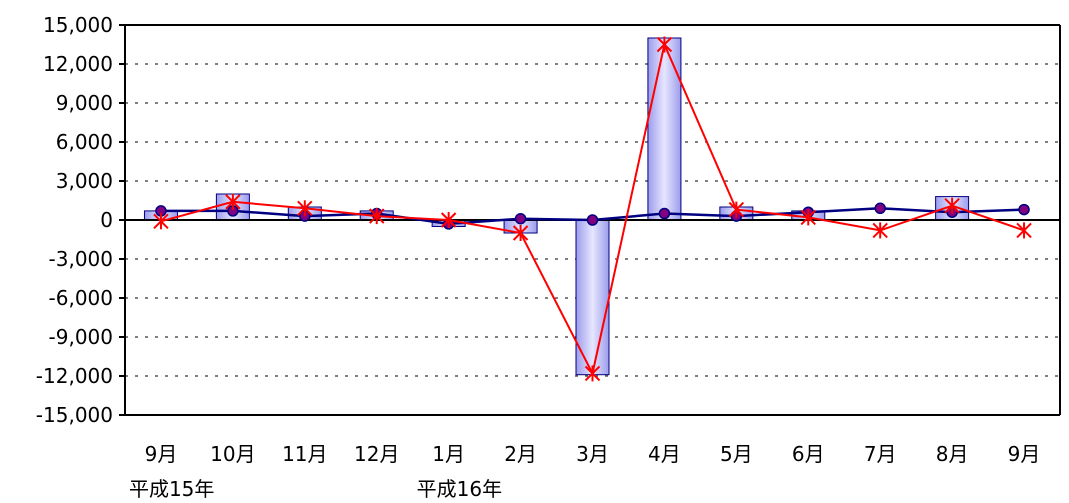 The image size is (1069, 503). Describe the element at coordinates (81, 259) in the screenshot. I see `y-tick-label: -3,000` at that location.